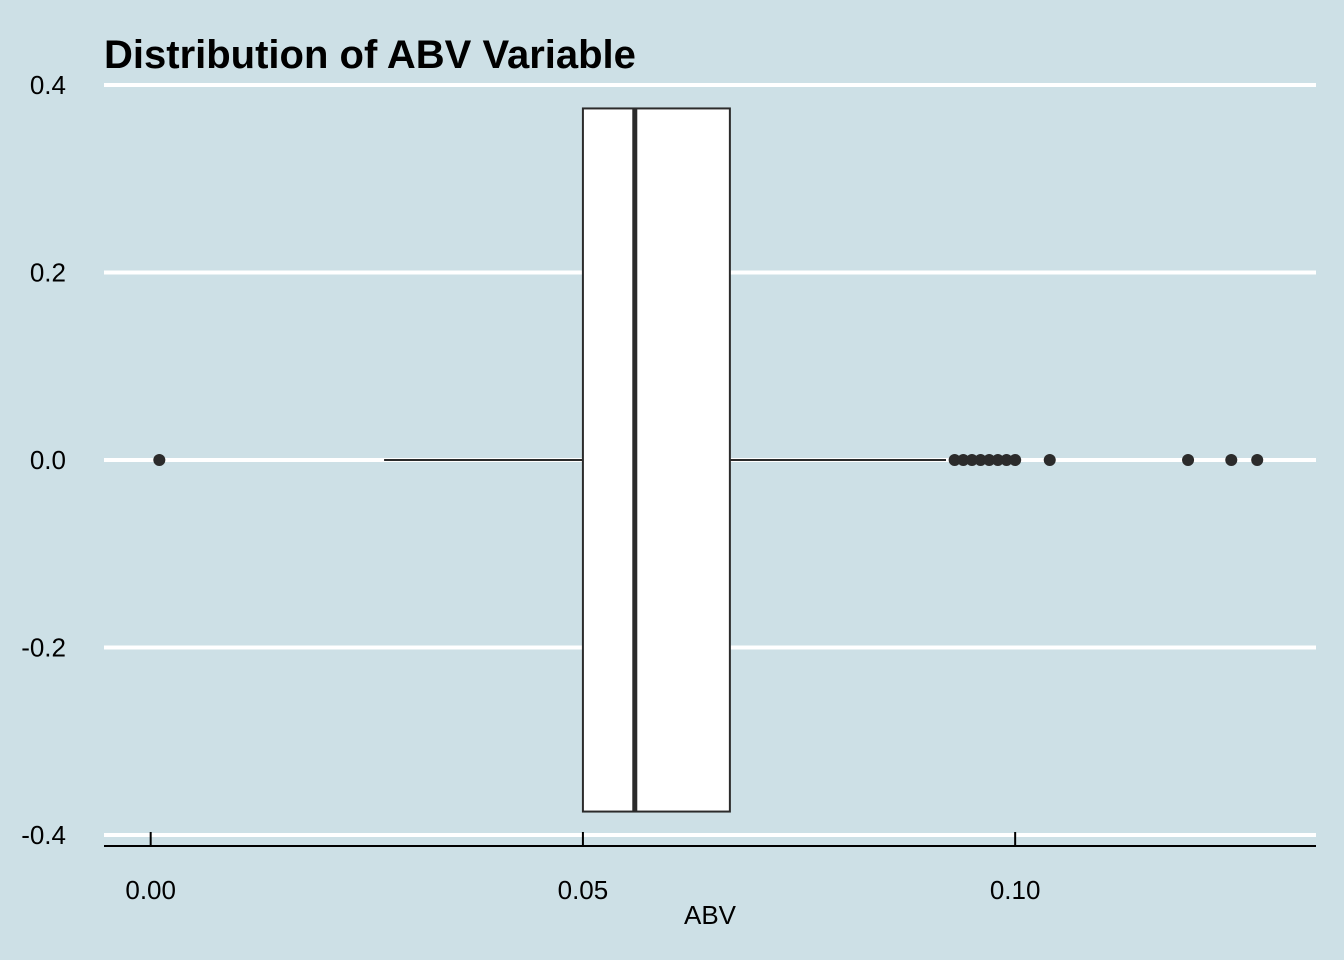 The height and width of the screenshot is (960, 1344). I want to click on y-tick-label: -0.2, so click(43, 648).